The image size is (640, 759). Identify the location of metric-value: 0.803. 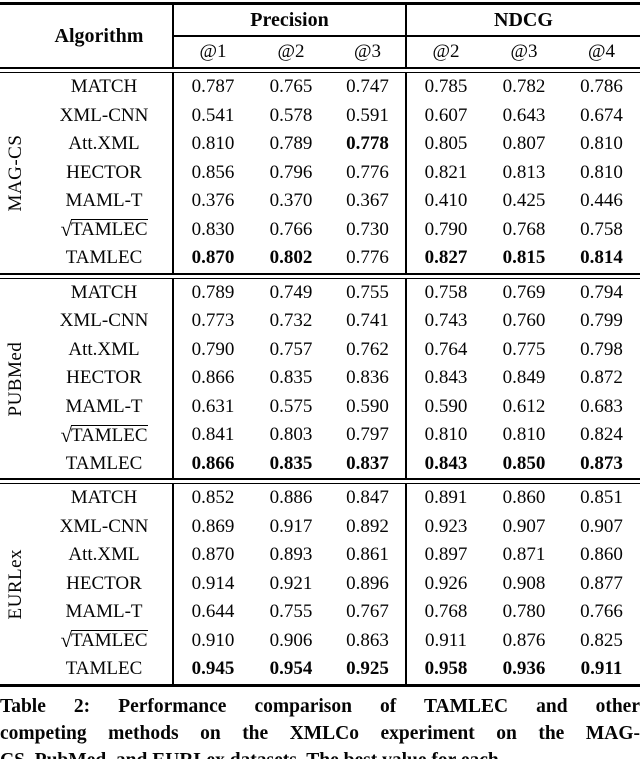
(291, 435).